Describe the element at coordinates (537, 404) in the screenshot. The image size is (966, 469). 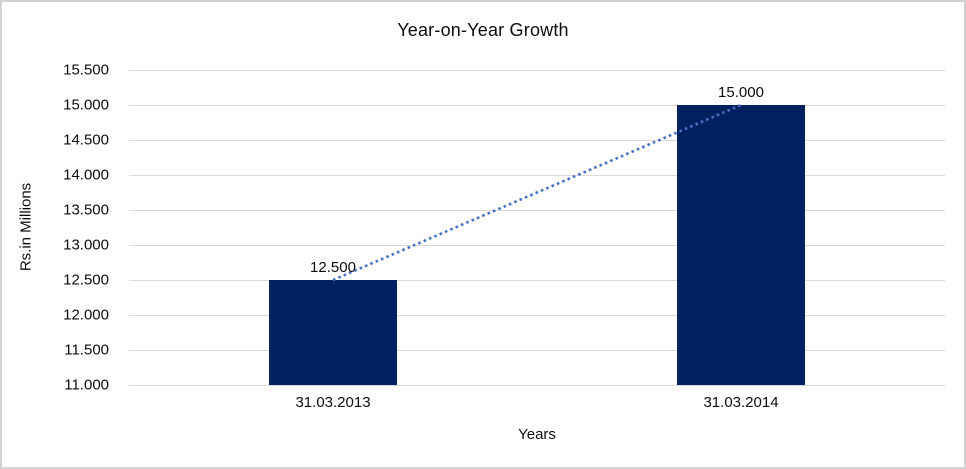
I see `x-axis-tick-area: 31.03.2013 31.03.2014` at that location.